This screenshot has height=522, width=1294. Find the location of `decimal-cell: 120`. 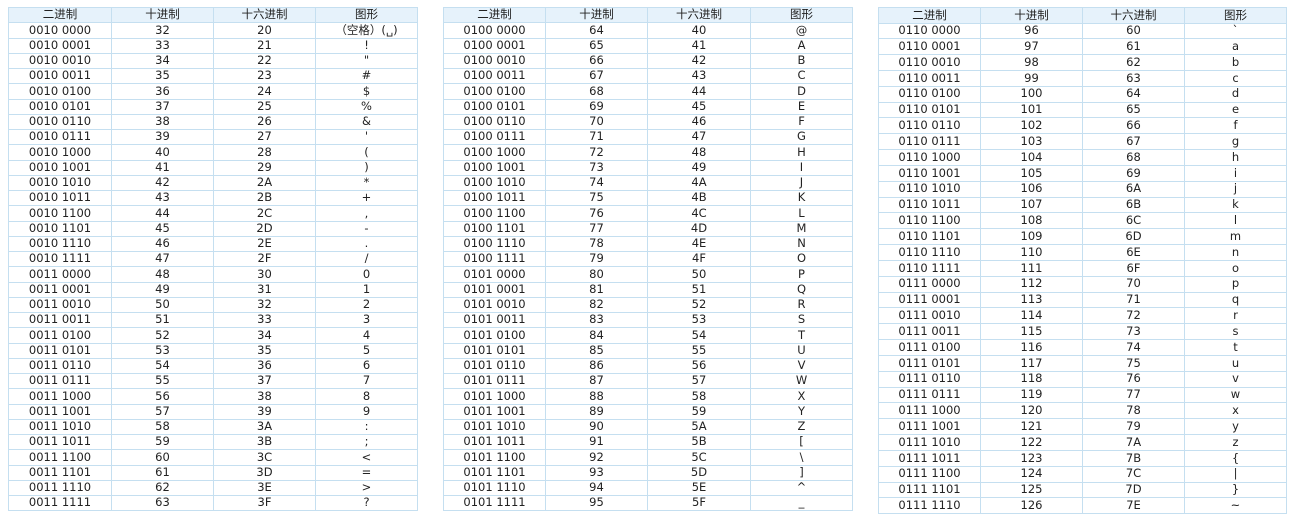

decimal-cell: 120 is located at coordinates (1031, 411).